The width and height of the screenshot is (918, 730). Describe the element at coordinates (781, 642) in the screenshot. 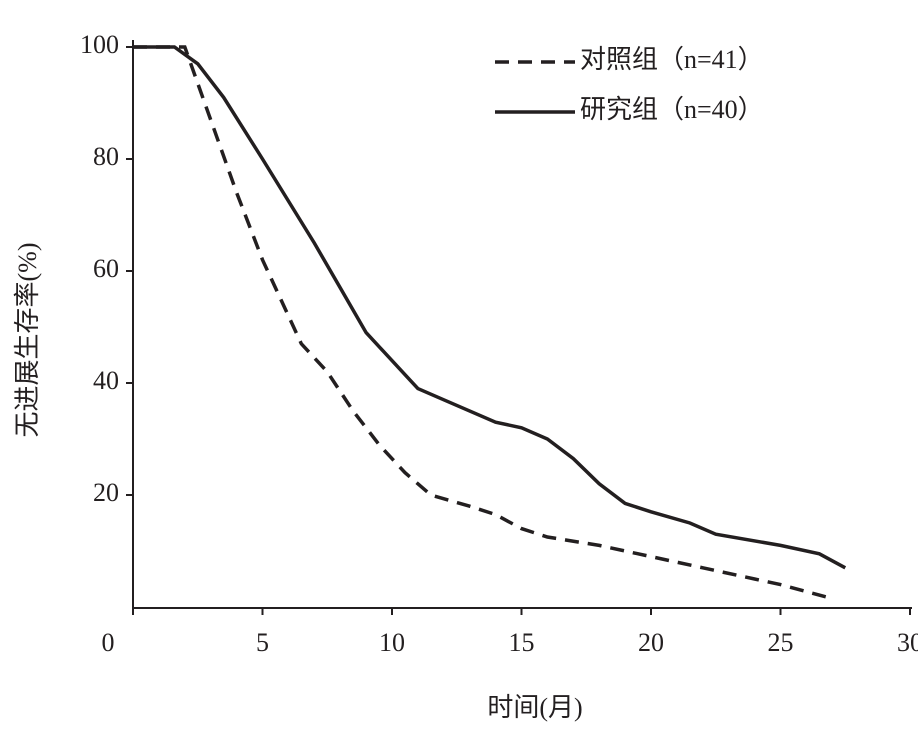

I see `x-tick-label: 25` at that location.